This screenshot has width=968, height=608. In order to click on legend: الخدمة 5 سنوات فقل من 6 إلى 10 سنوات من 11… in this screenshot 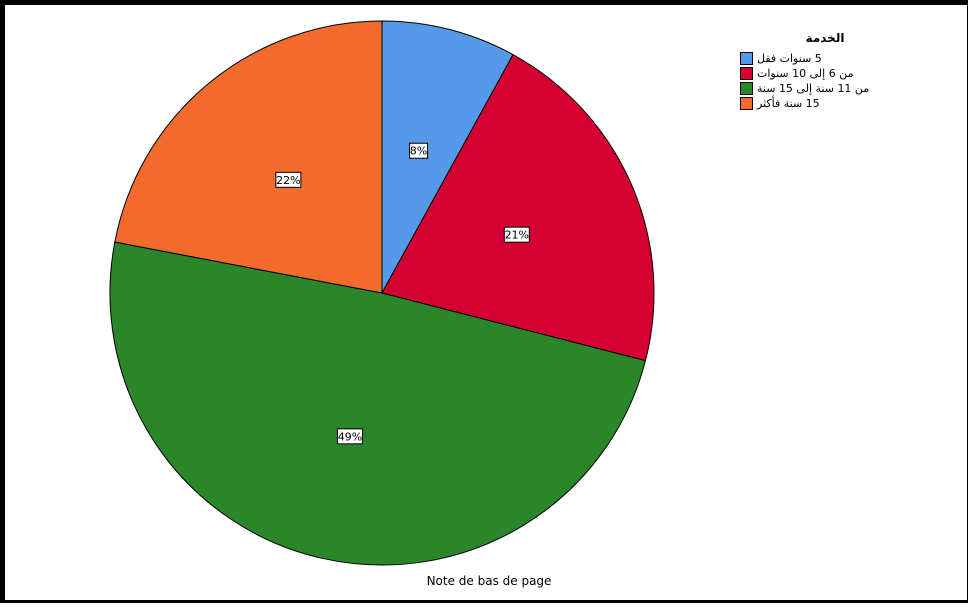, I will do `click(815, 71)`.